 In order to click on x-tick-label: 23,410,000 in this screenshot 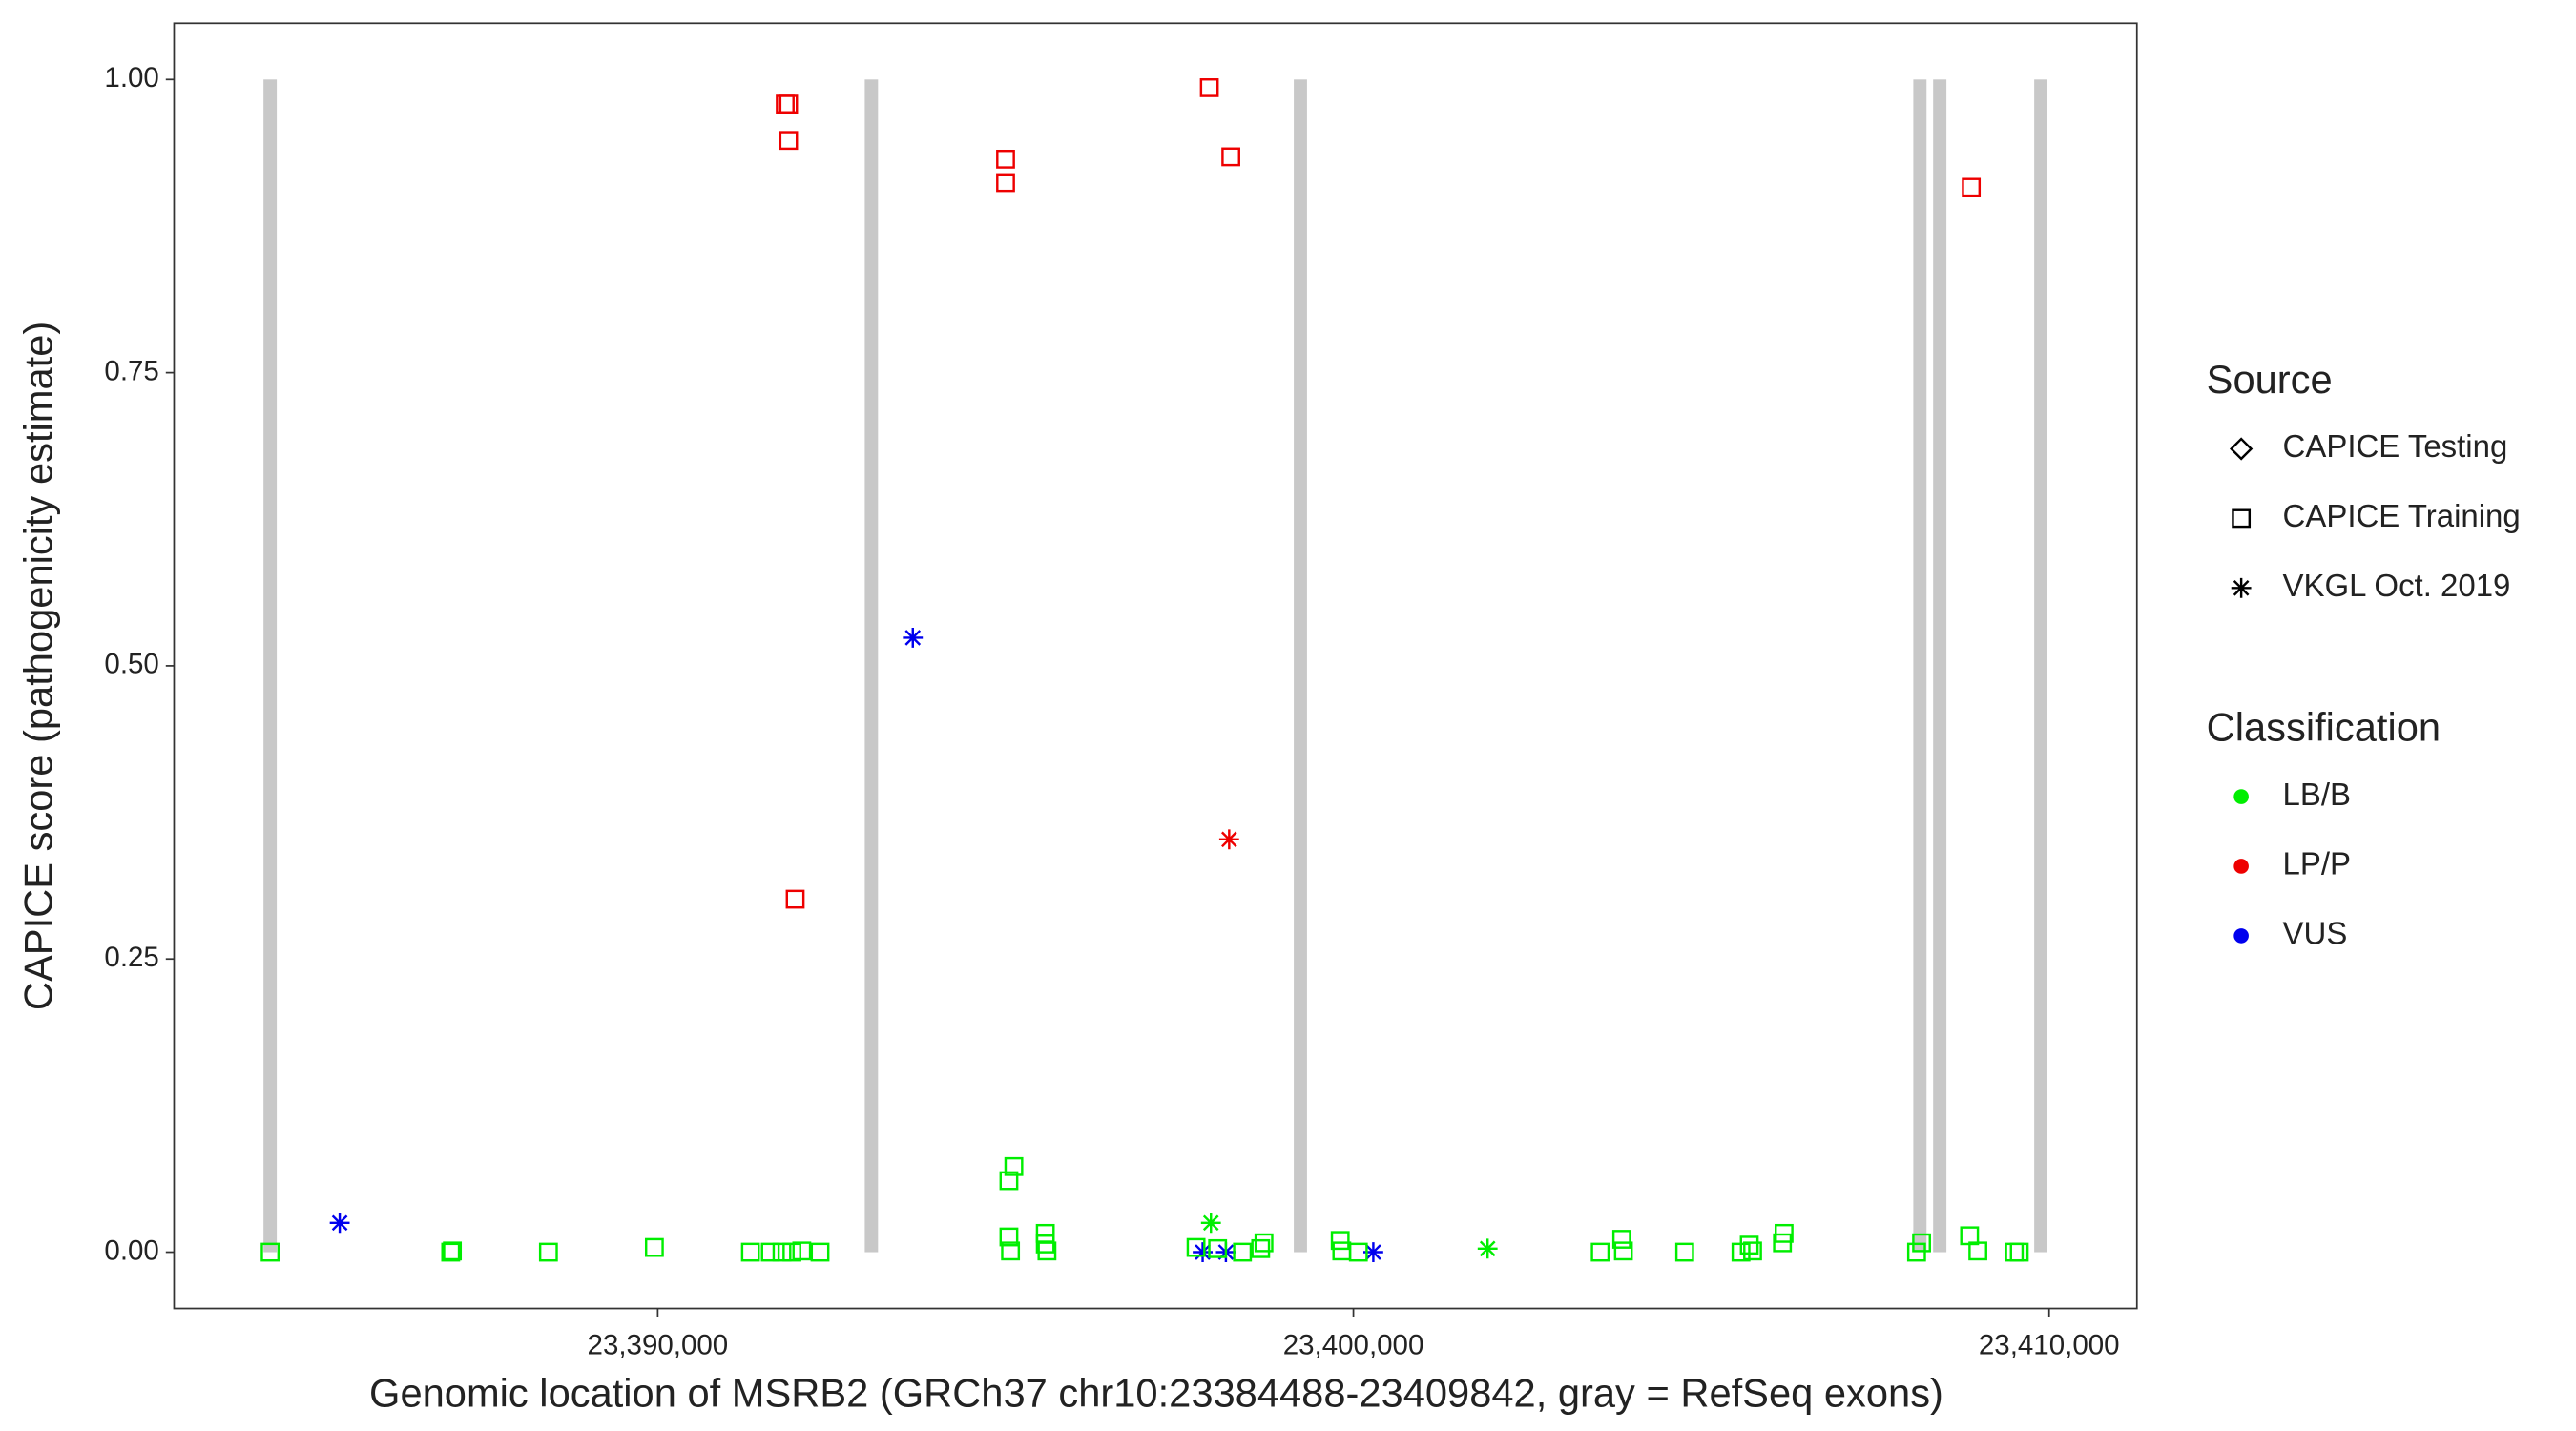, I will do `click(2049, 1344)`.